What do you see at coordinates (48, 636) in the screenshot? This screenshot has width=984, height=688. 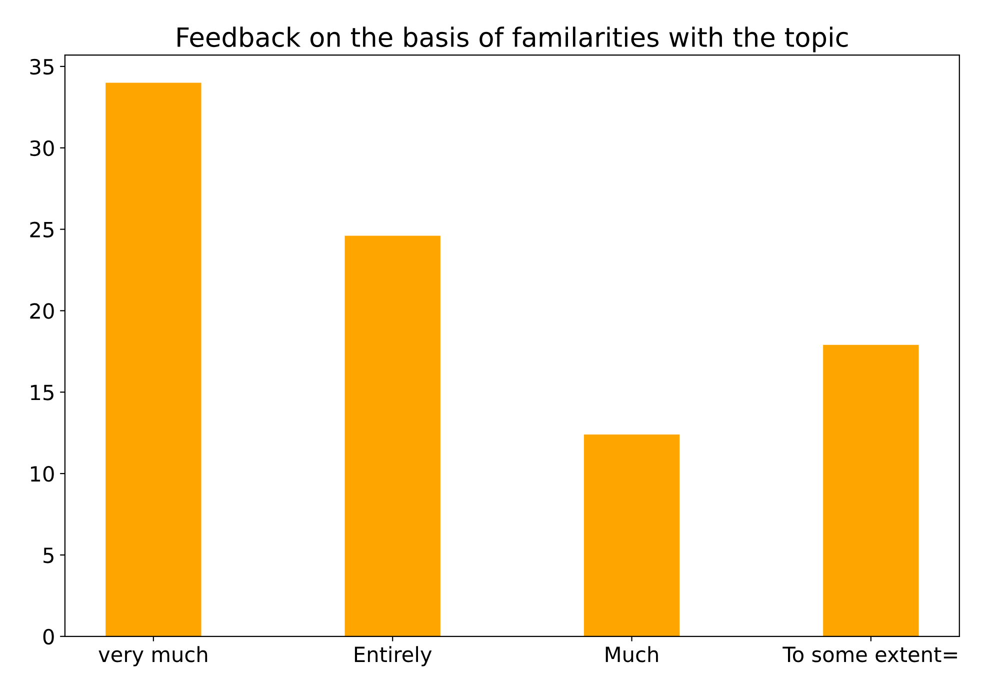 I see `y-tick-label: 0` at bounding box center [48, 636].